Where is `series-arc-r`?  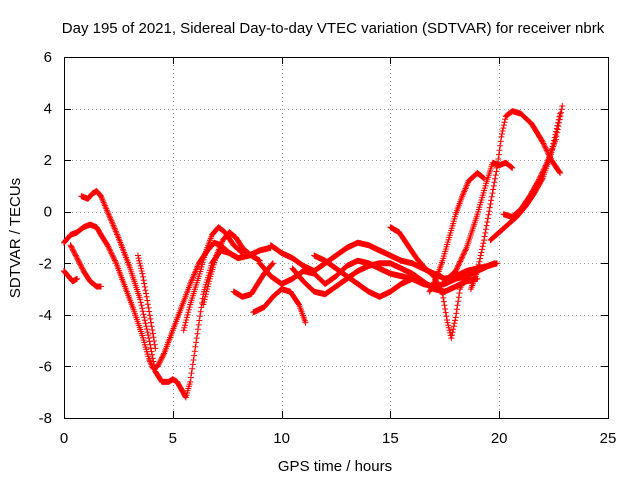 series-arc-r is located at coordinates (525, 177).